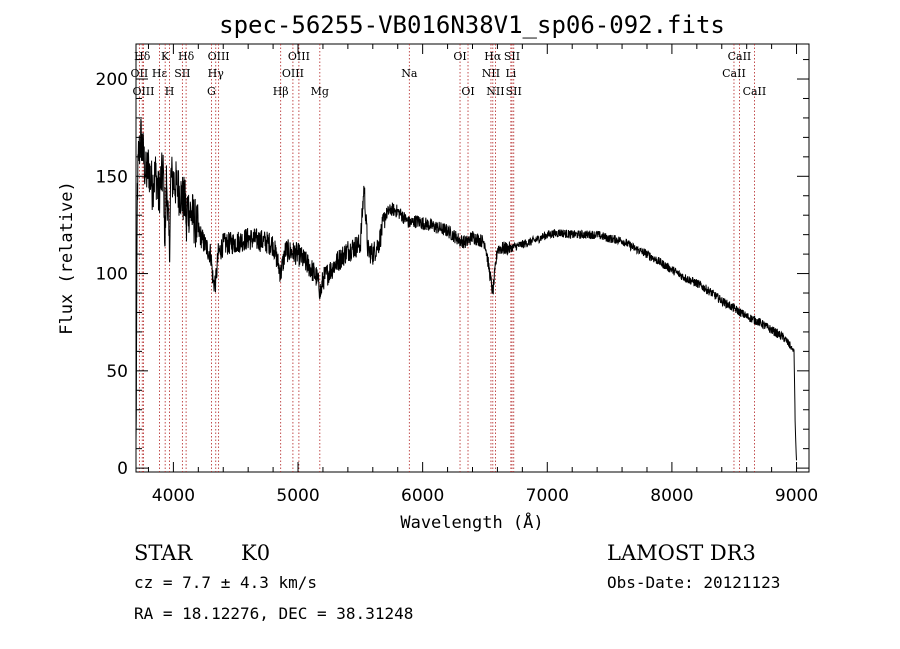 The width and height of the screenshot is (900, 649). What do you see at coordinates (681, 553) in the screenshot?
I see `survey-name: LAMOST DR3` at bounding box center [681, 553].